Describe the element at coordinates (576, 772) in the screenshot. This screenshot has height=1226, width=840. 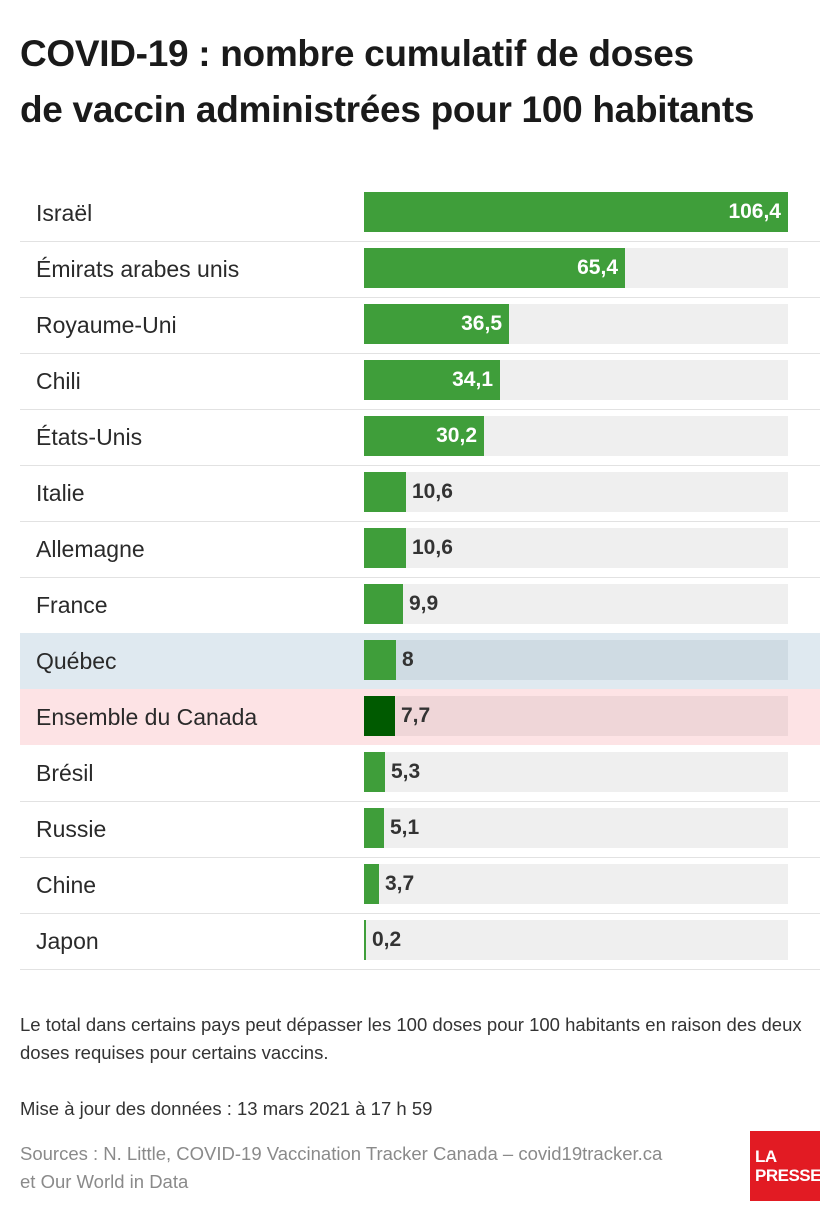
I see `bar-track: 5,3` at that location.